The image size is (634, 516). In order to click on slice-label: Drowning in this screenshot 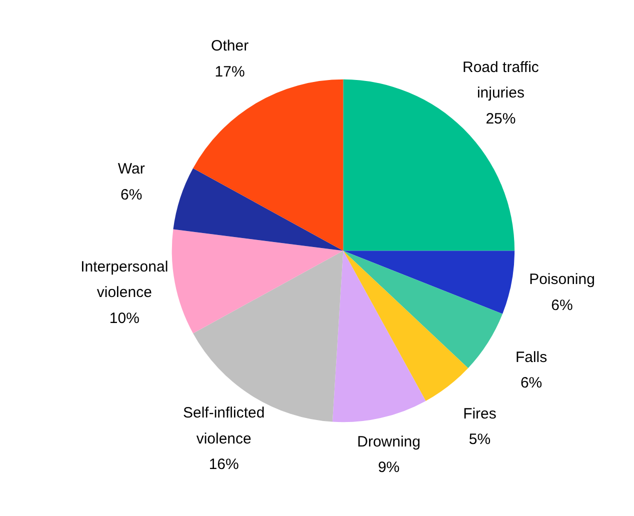, I will do `click(388, 442)`.